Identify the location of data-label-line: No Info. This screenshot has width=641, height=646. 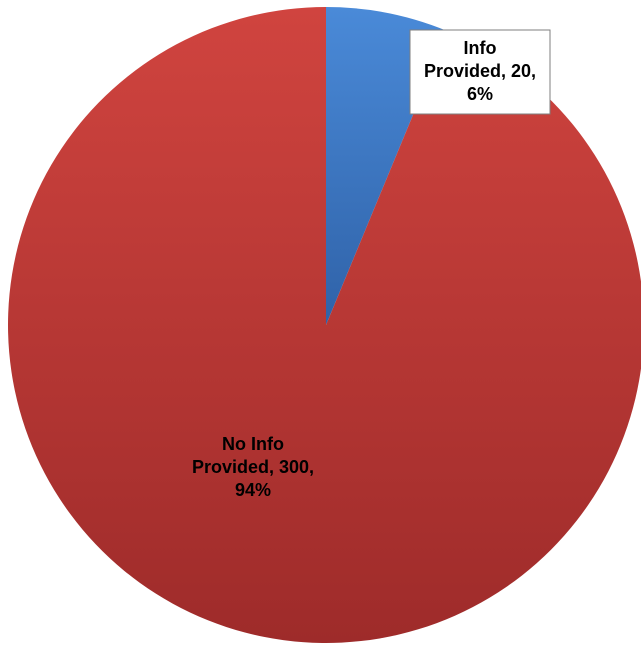
(253, 444).